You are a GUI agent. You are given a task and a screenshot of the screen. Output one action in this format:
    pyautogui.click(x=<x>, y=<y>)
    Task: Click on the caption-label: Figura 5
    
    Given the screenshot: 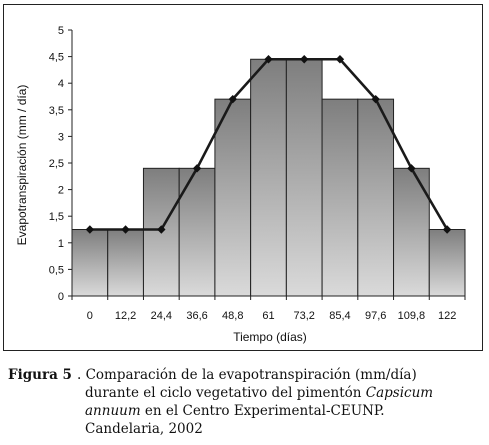 What is the action you would take?
    pyautogui.click(x=40, y=375)
    